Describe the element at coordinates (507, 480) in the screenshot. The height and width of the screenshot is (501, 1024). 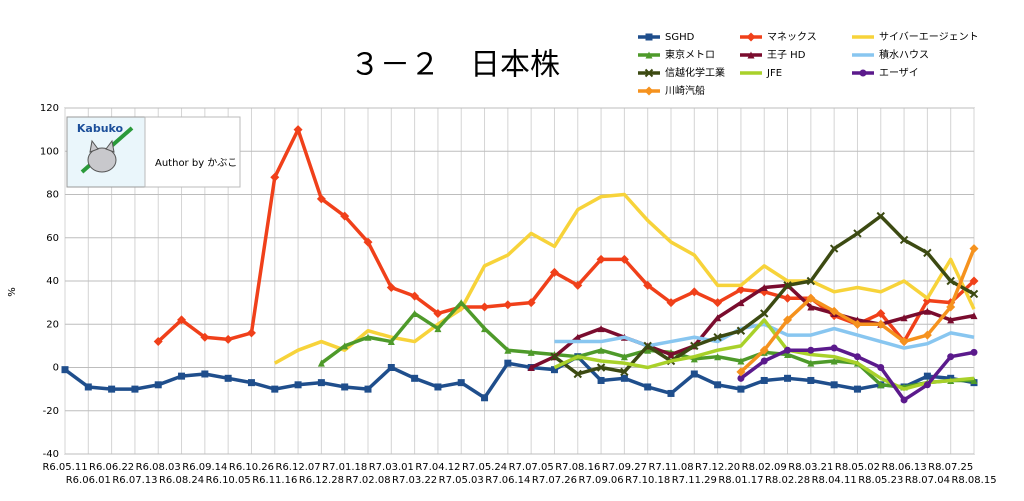
I see `x-tick-label: R7.06.14` at that location.